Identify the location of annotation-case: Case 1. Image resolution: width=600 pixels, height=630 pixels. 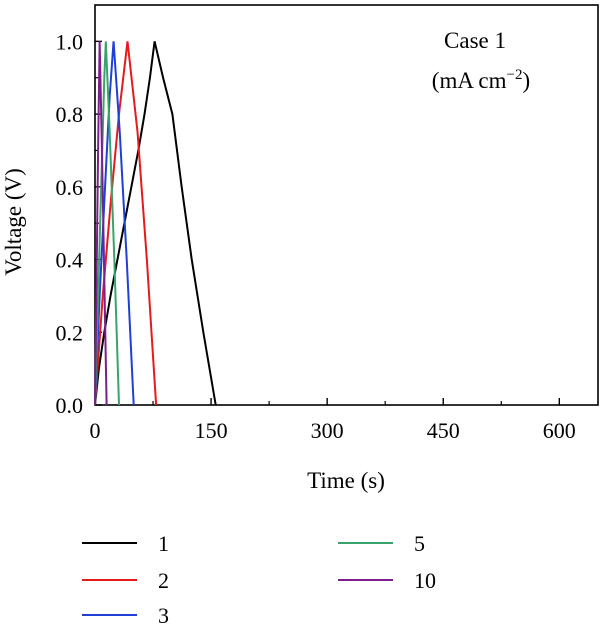
(475, 40).